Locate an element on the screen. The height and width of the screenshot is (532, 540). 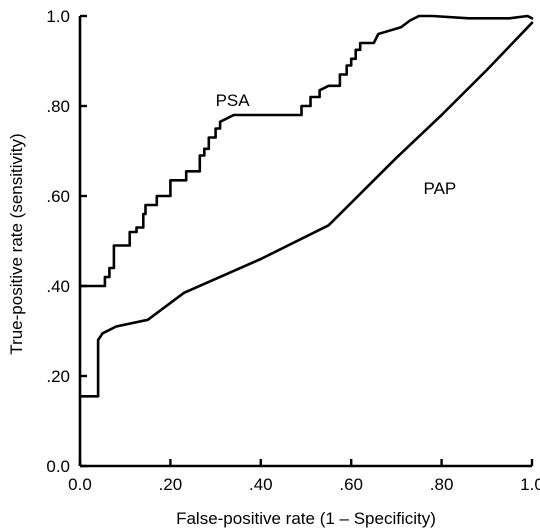
y-tick-label: .40 is located at coordinates (58, 286).